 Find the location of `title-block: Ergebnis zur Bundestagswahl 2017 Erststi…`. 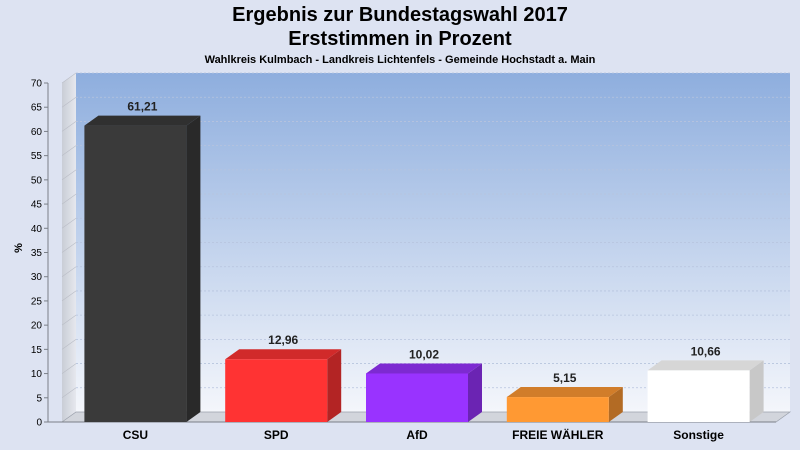

title-block: Ergebnis zur Bundestagswahl 2017 Erststi… is located at coordinates (400, 34).